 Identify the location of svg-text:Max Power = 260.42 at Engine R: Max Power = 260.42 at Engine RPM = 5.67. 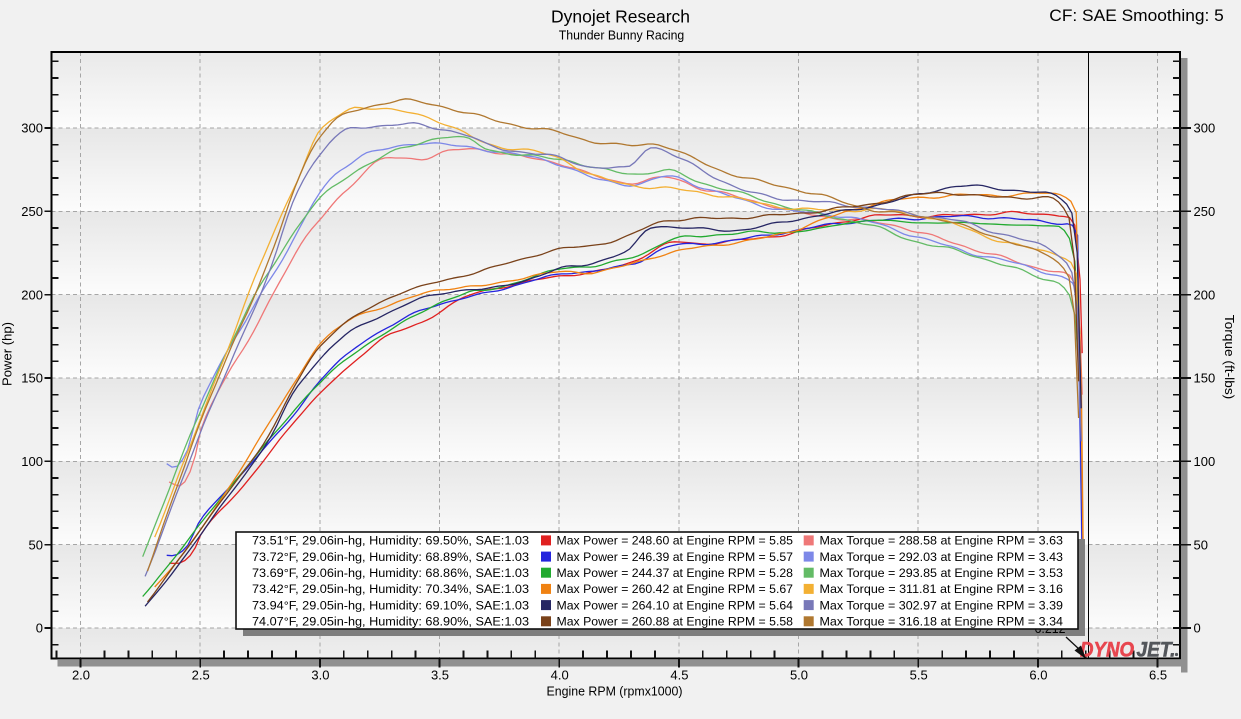
(675, 589).